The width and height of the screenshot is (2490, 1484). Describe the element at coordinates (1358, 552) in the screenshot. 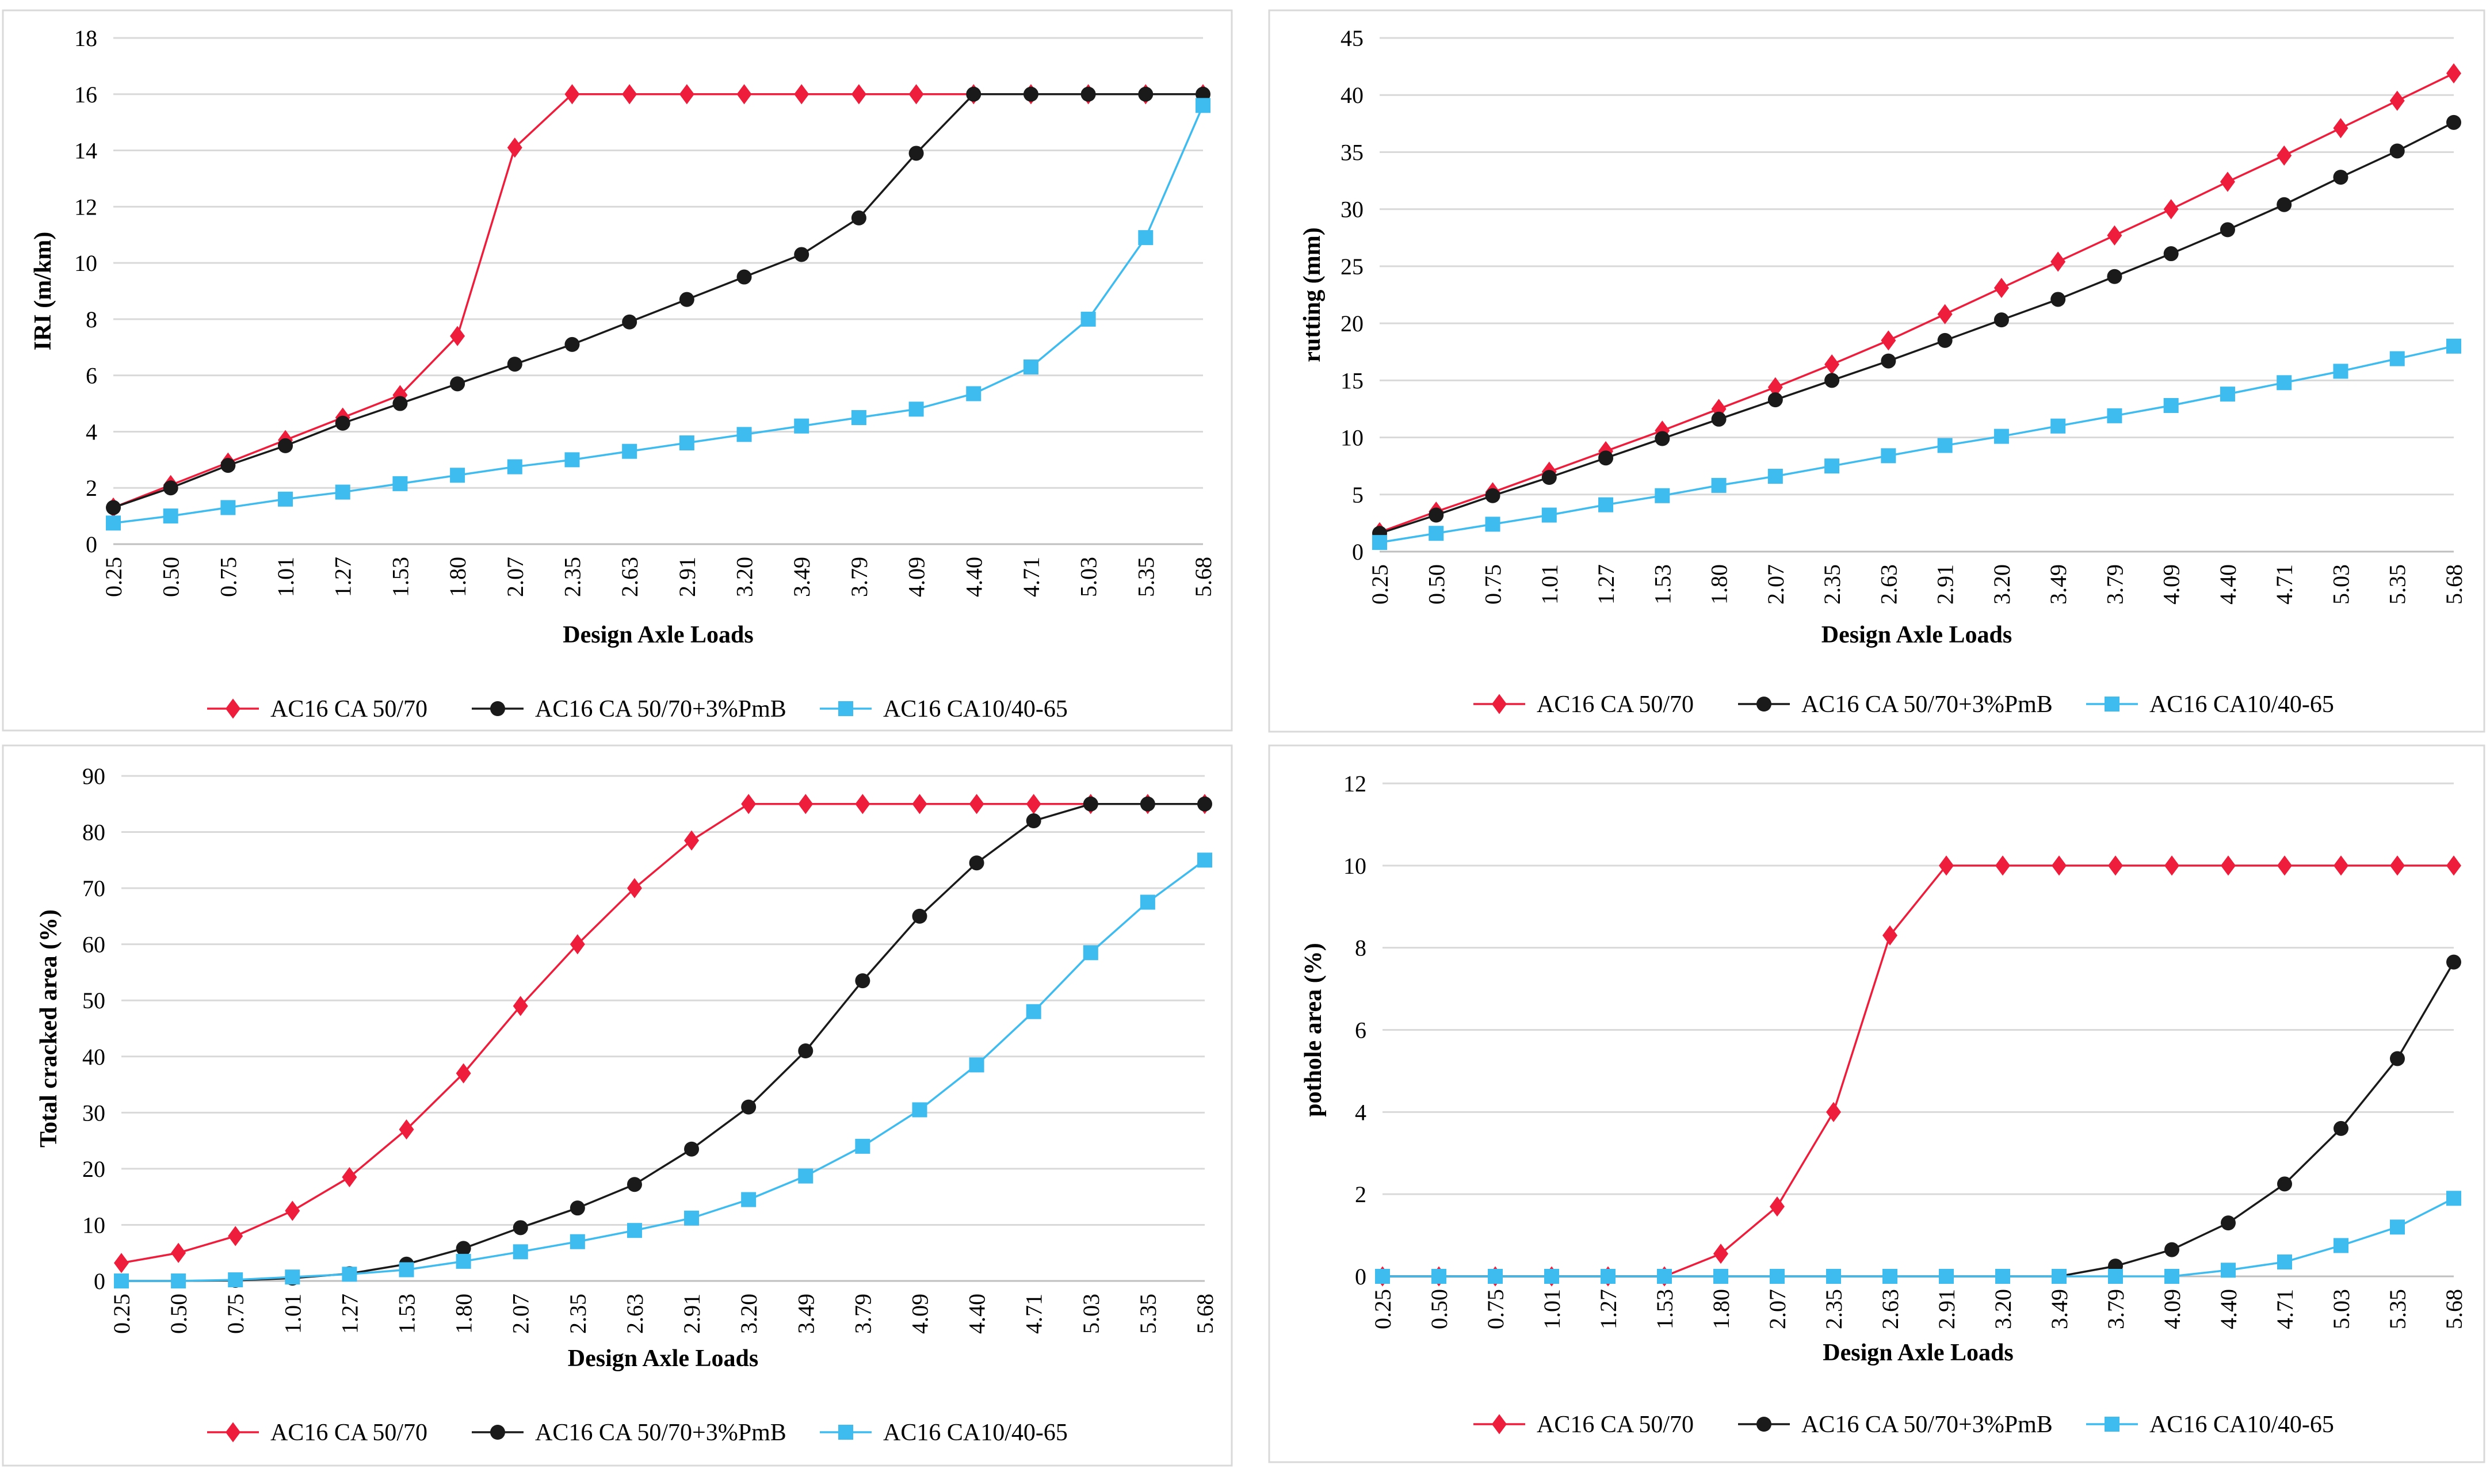

I see `y-tick-label: 0` at that location.